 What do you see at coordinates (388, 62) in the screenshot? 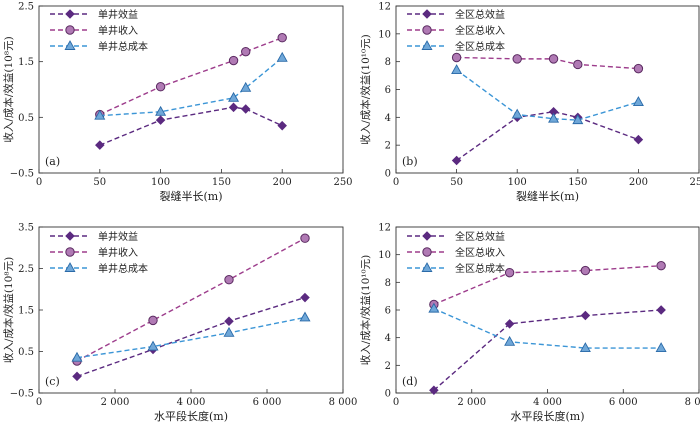
I see `y-tick-label: 8` at bounding box center [388, 62].